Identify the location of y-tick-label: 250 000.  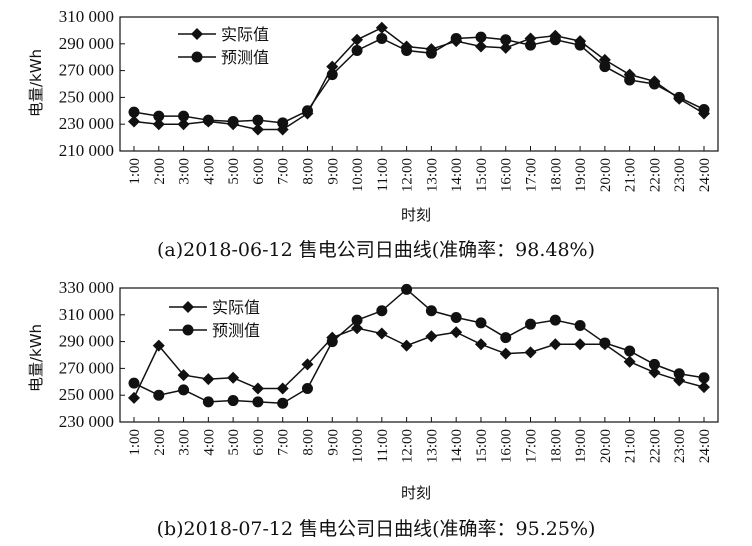
(86, 394).